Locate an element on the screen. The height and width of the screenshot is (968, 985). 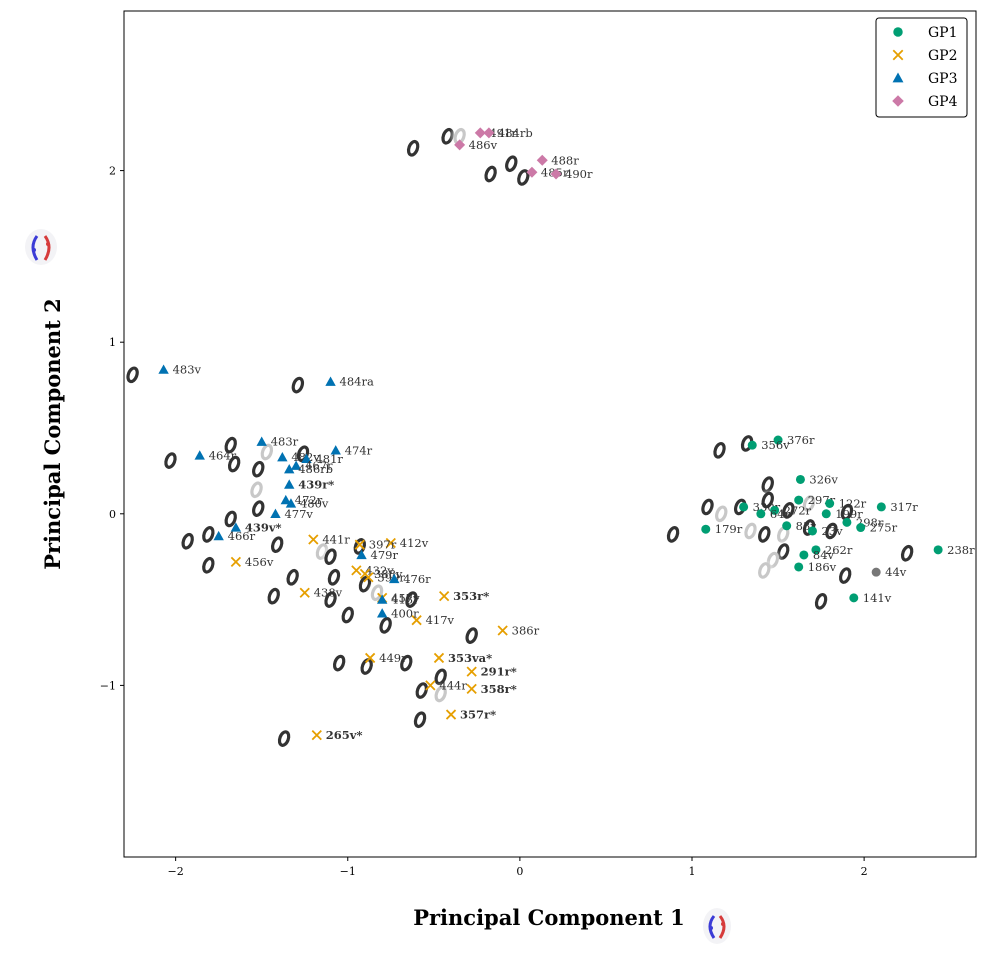
point-label: 449r is located at coordinates (393, 658).